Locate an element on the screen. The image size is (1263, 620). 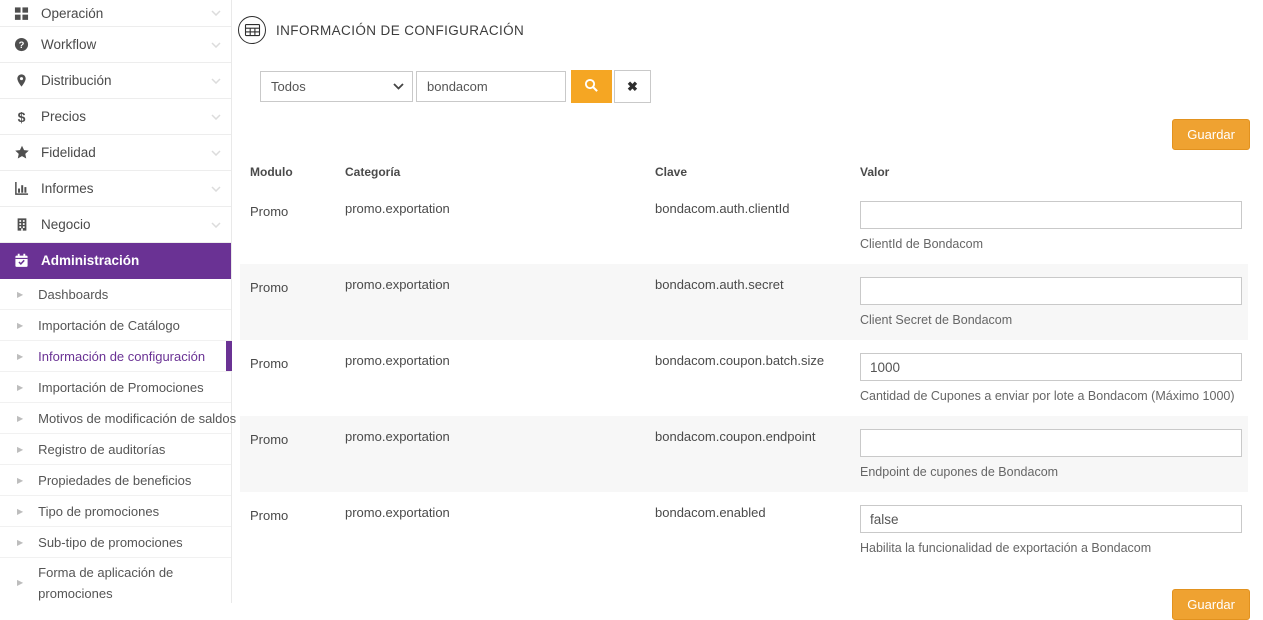
subitem-label: Importación de Promociones is located at coordinates (121, 387).